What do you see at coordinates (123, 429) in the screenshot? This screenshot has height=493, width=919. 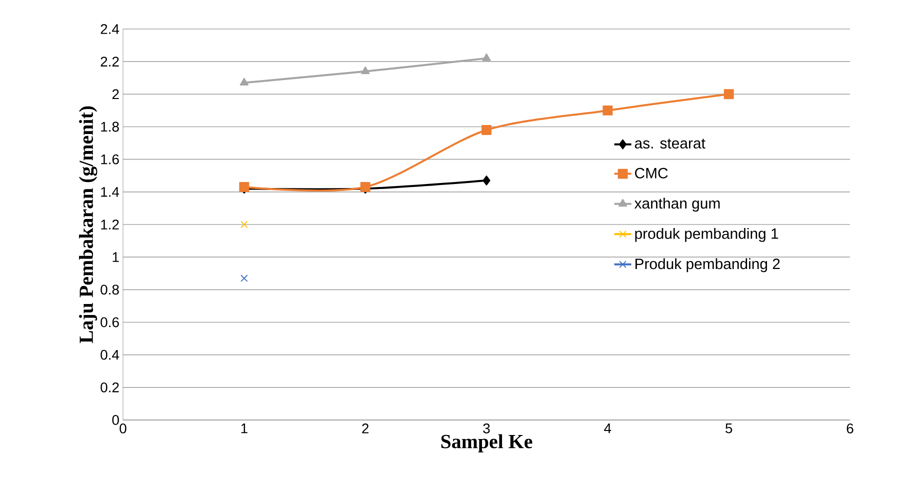 I see `x-tick-label: 0` at bounding box center [123, 429].